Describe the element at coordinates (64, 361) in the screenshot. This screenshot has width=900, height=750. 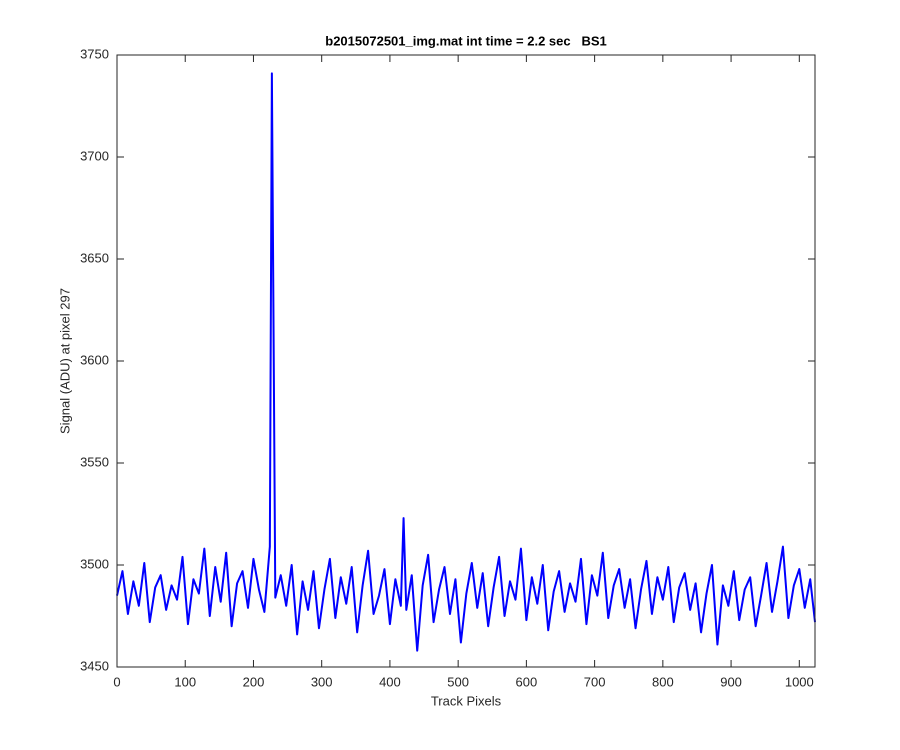
I see `y-axis-label: Signal (ADU) at pixel 297` at that location.